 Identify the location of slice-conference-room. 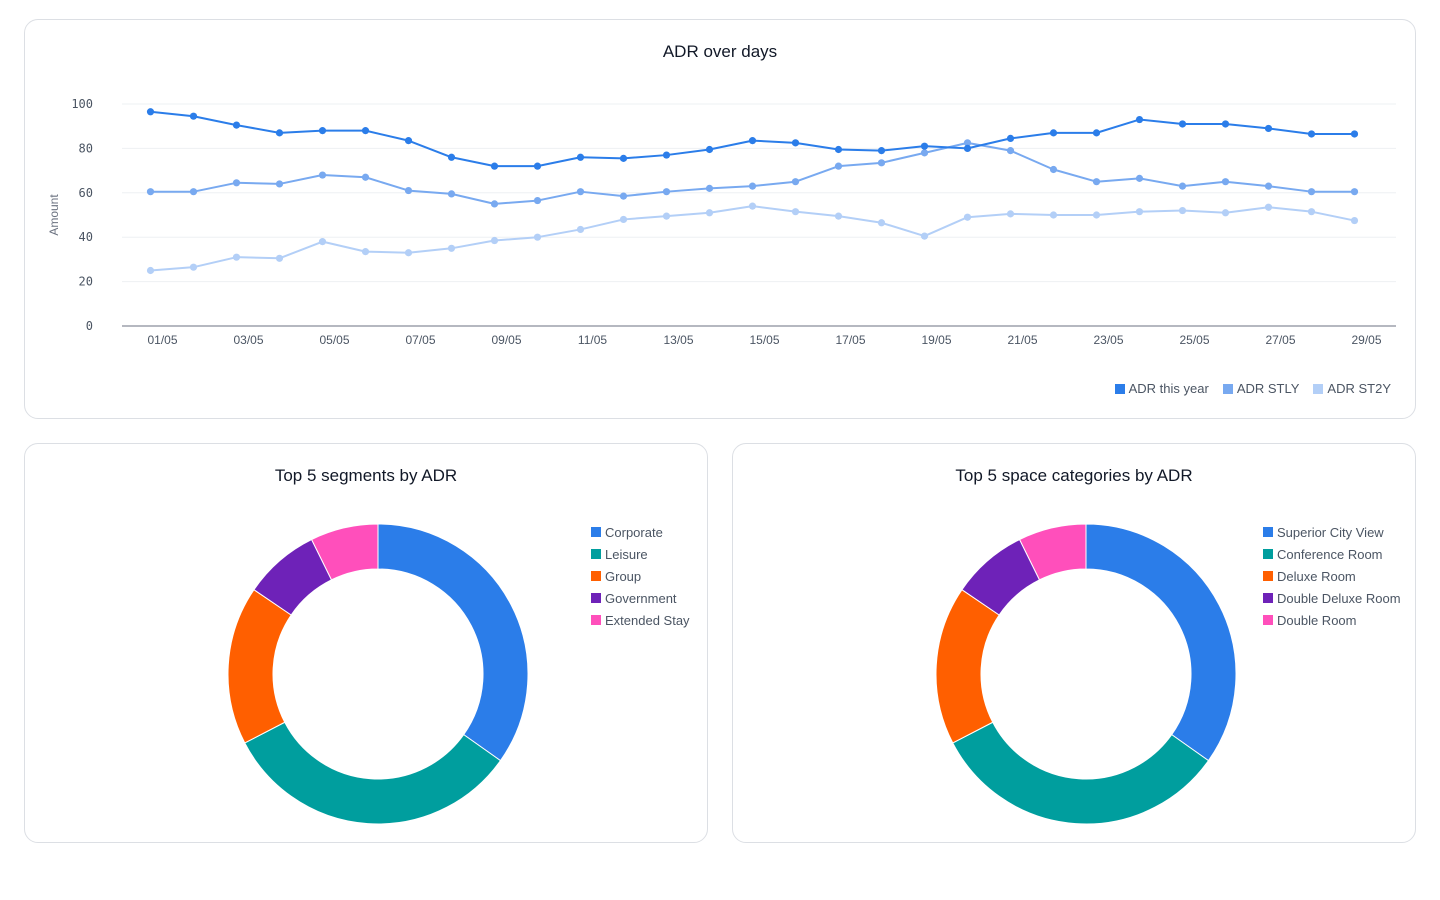
(1081, 773).